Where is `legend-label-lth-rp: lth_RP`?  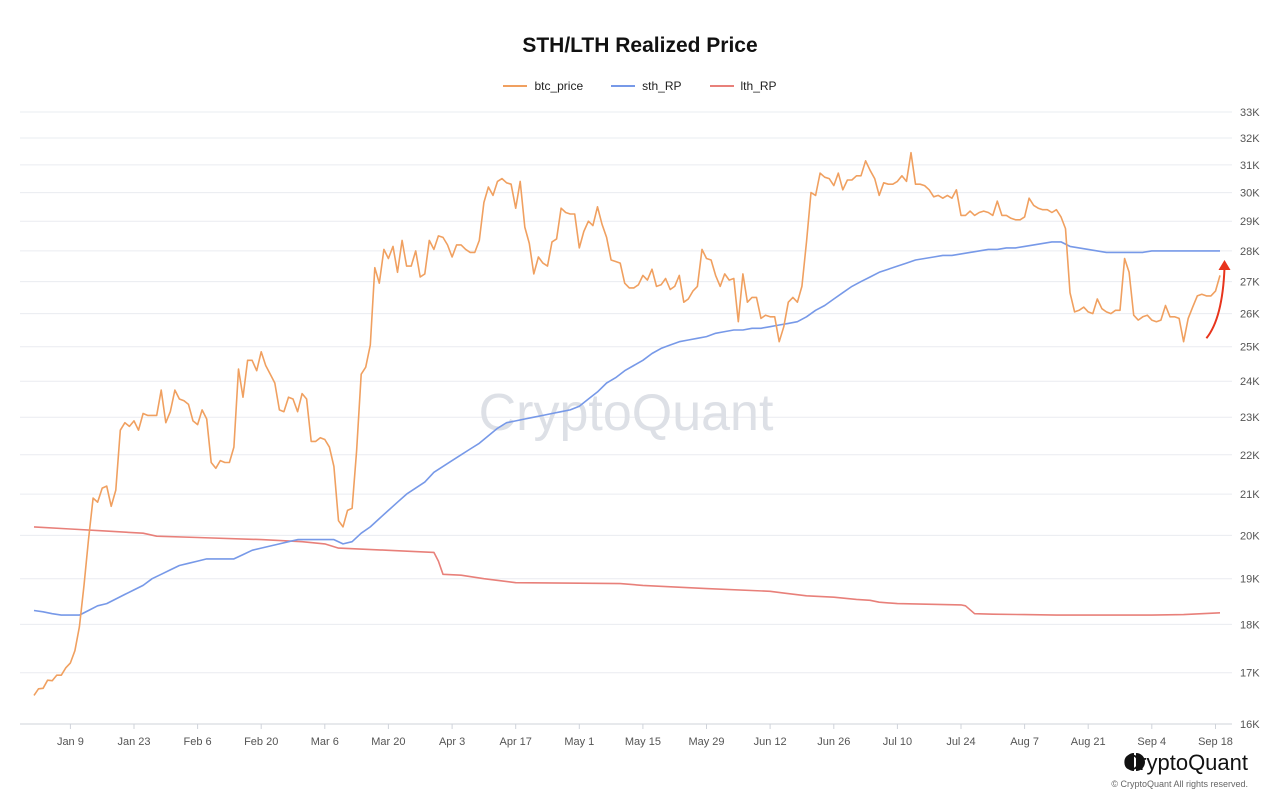
legend-label-lth-rp: lth_RP is located at coordinates (758, 86).